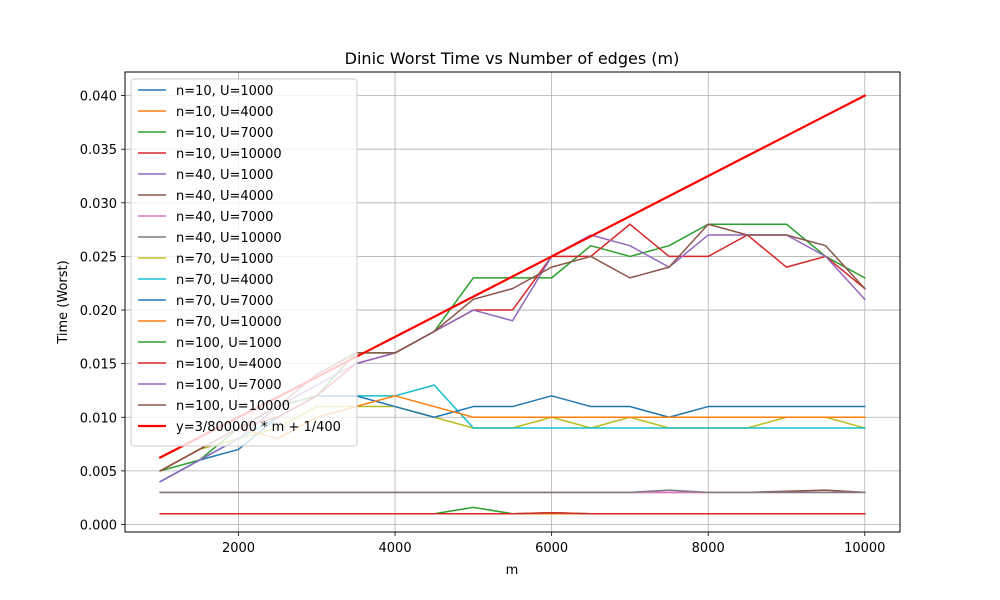 The height and width of the screenshot is (600, 1000). I want to click on x-tick-label: 8000, so click(708, 548).